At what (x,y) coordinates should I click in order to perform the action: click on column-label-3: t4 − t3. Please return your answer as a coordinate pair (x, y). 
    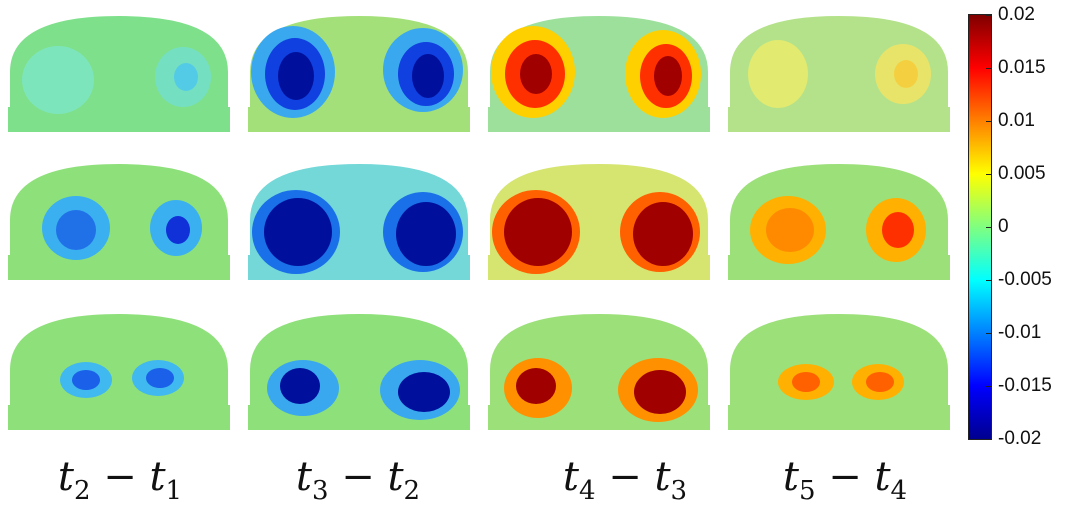
    Looking at the image, I should click on (625, 480).